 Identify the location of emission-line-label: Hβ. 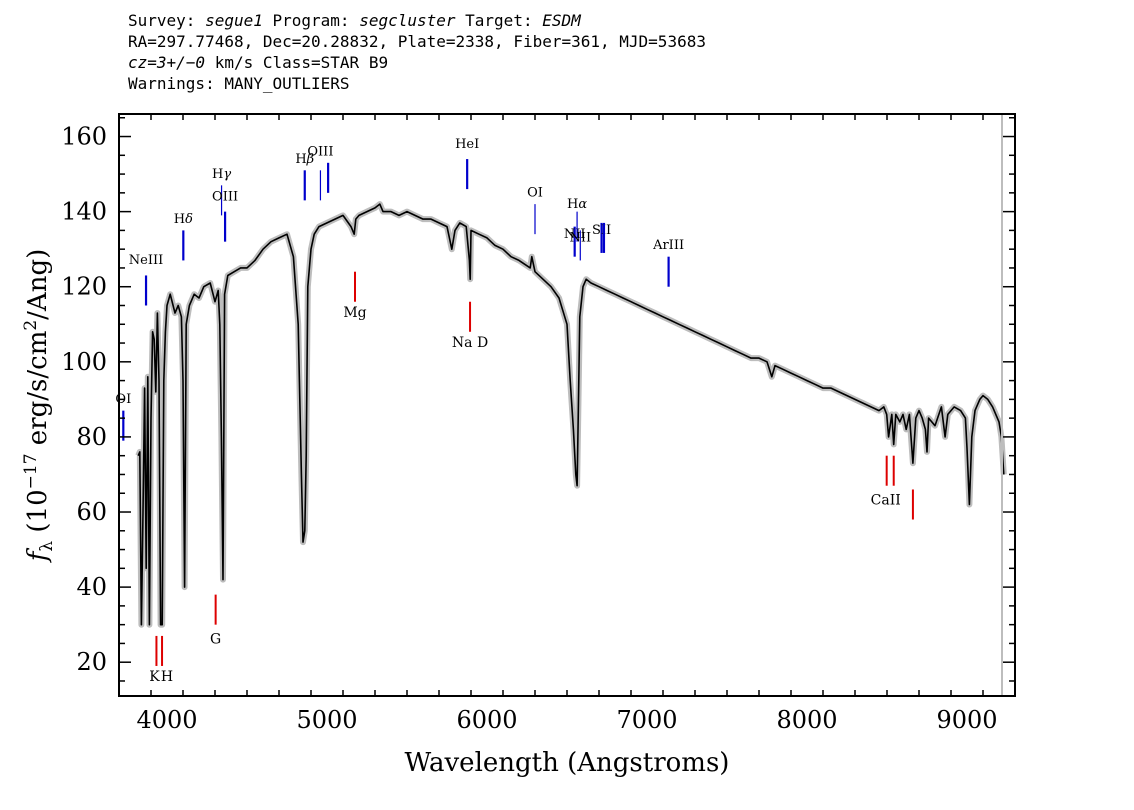
(304, 159).